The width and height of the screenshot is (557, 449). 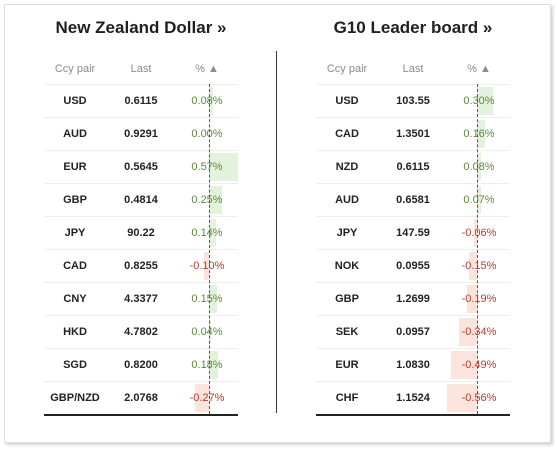 What do you see at coordinates (75, 365) in the screenshot?
I see `ccy-pair-cell: SGD` at bounding box center [75, 365].